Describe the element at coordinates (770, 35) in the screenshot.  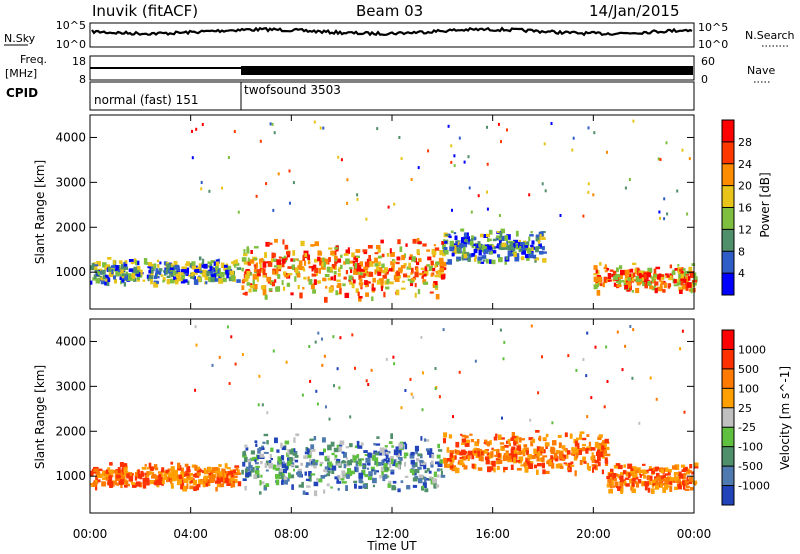
I see `noise-right-label: N.Search` at that location.